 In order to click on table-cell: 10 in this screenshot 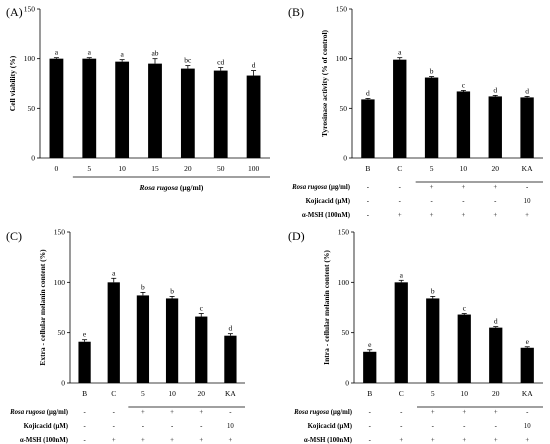, I will do `click(527, 426)`.